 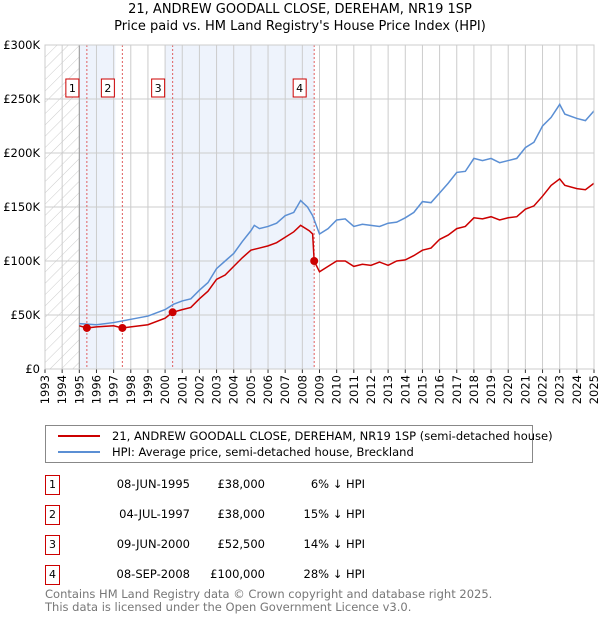 I want to click on x-tick-label: 1996, so click(x=96, y=389).